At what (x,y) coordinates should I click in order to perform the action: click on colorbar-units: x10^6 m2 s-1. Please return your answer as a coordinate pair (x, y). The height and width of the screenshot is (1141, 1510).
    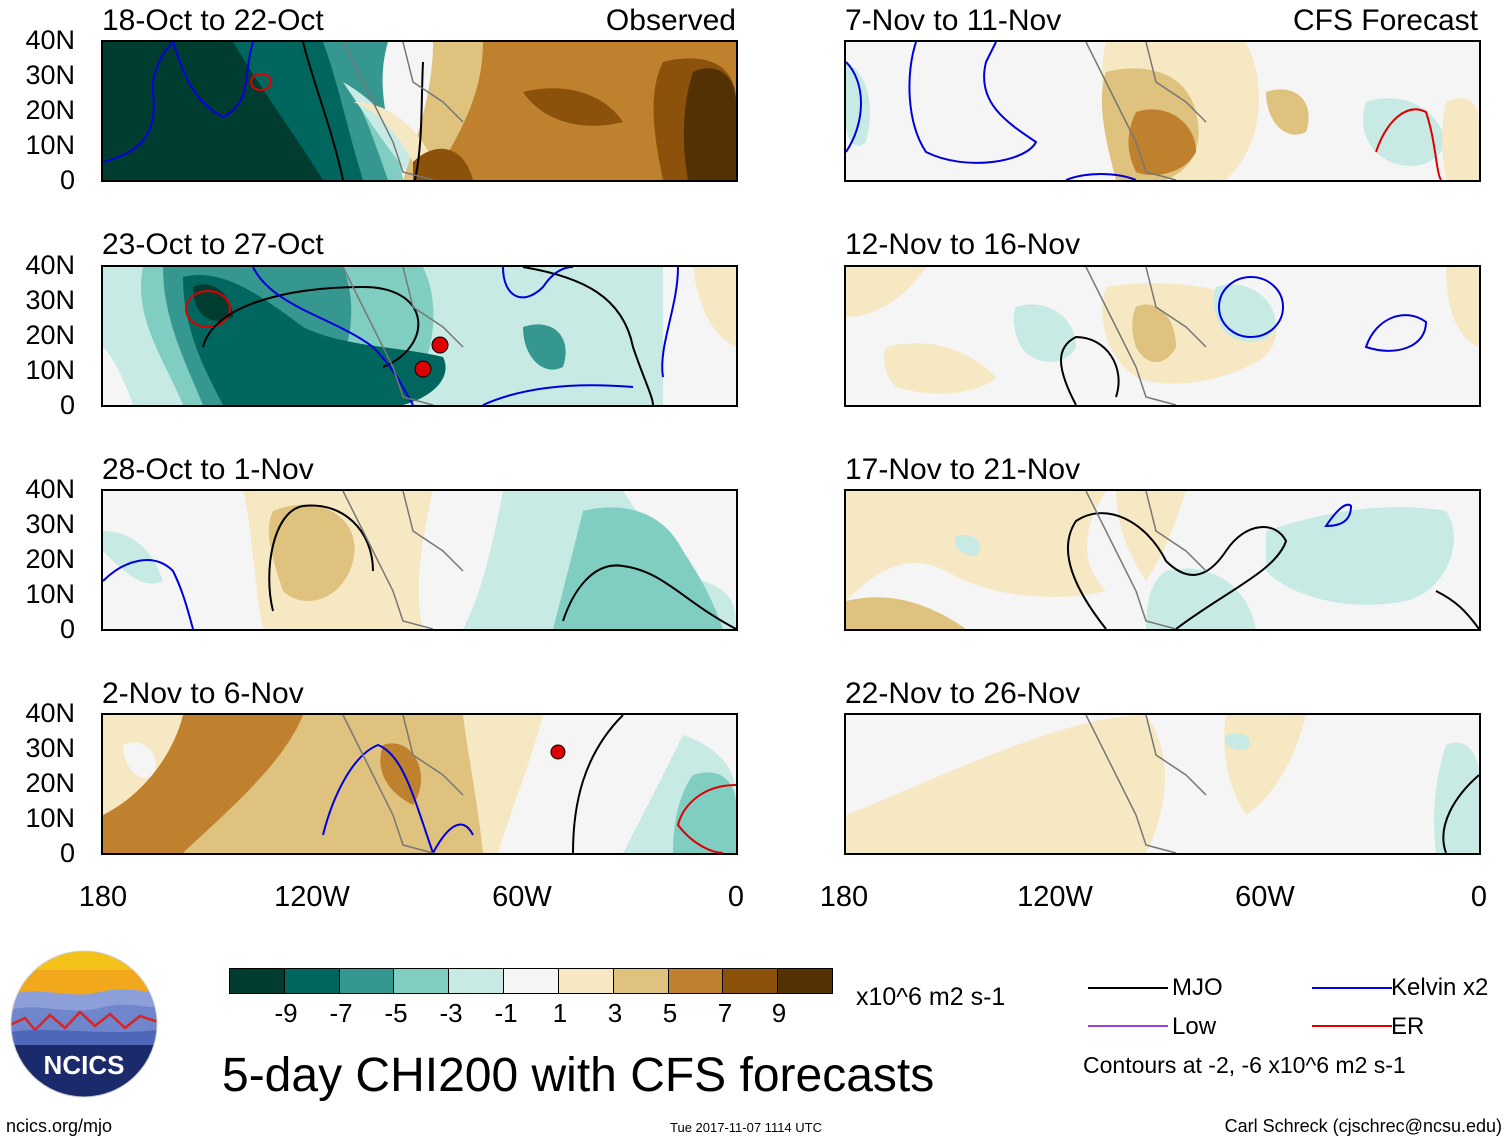
    Looking at the image, I should click on (931, 997).